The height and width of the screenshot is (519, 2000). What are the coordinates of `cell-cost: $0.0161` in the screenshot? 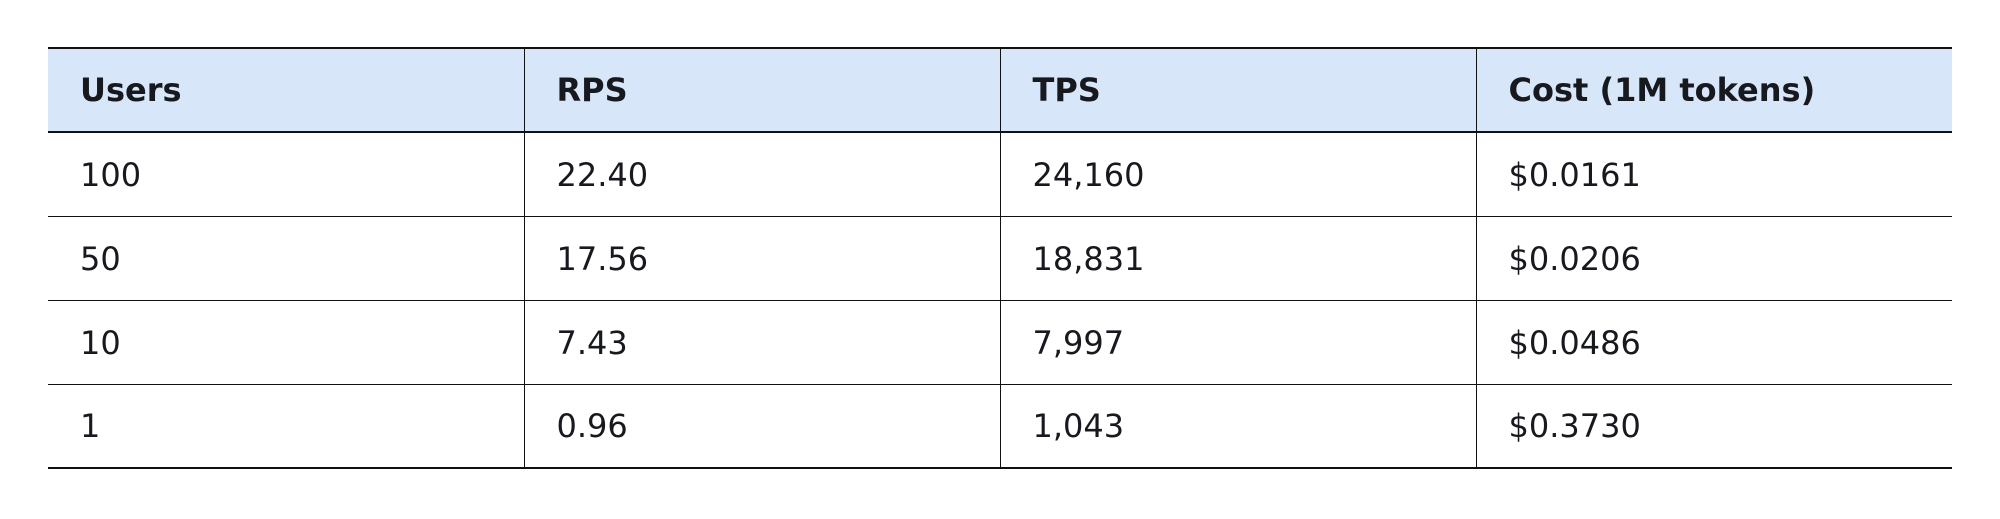 It's located at (1713, 174).